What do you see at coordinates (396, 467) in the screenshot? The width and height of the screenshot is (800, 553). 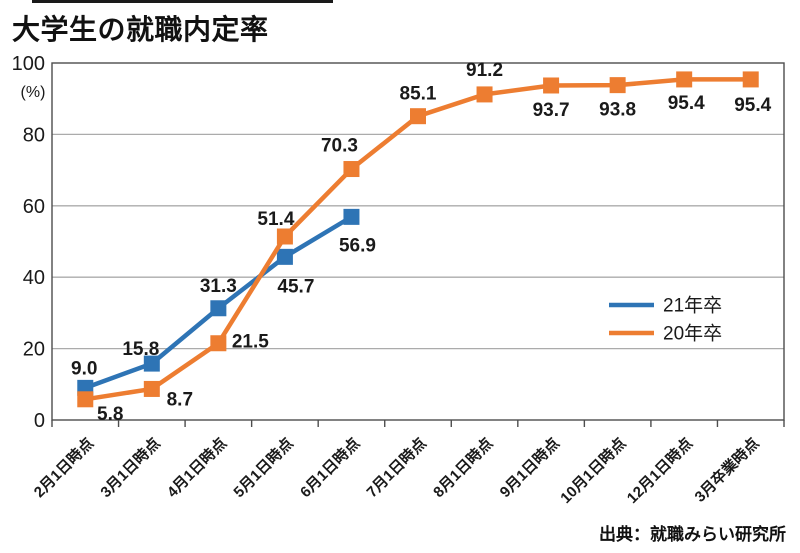 I see `x-axis-label: 7月1日時点` at bounding box center [396, 467].